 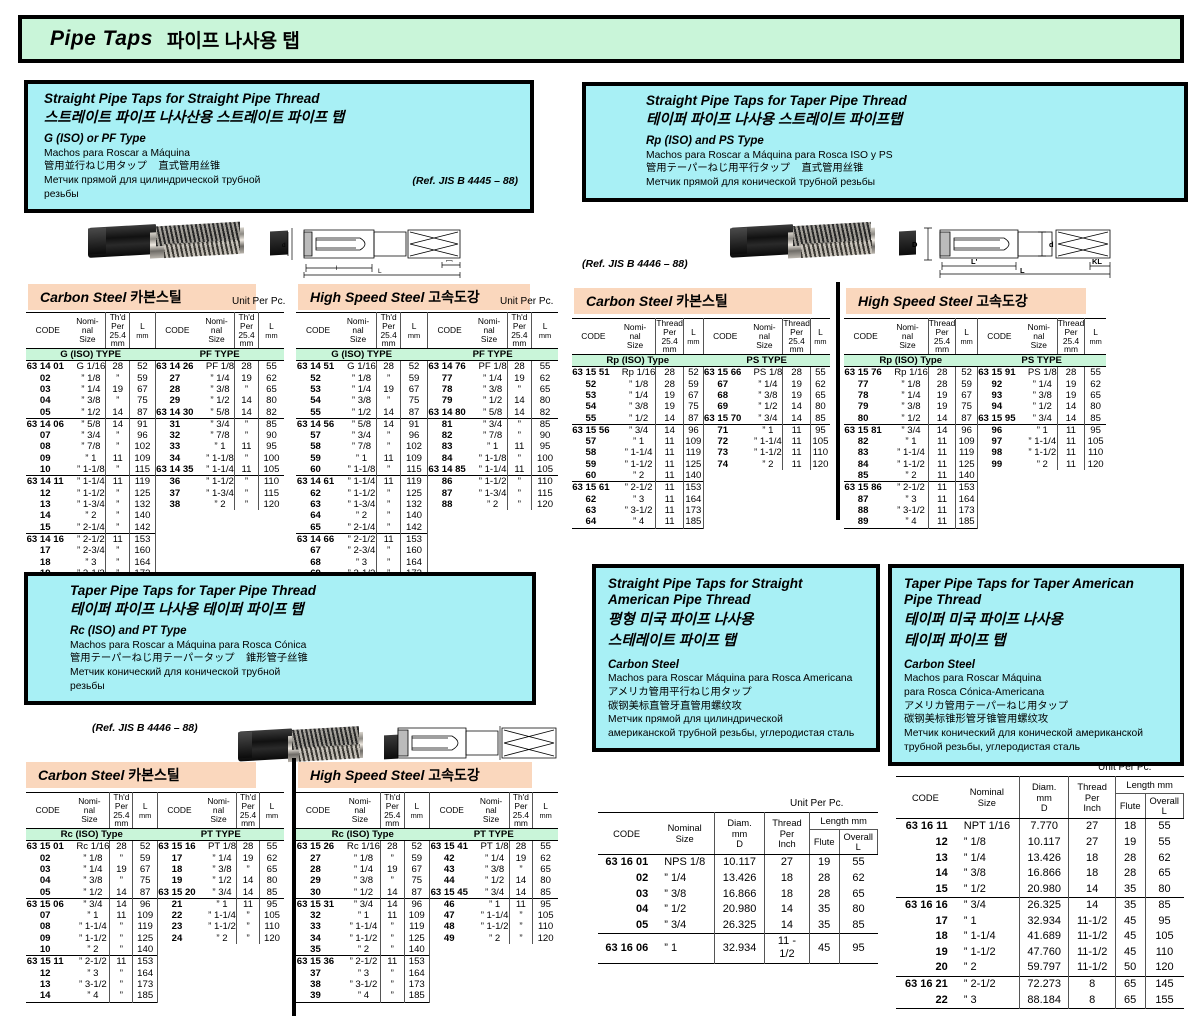 What do you see at coordinates (593, 487) in the screenshot?
I see `cell-code: 63 15 61` at bounding box center [593, 487].